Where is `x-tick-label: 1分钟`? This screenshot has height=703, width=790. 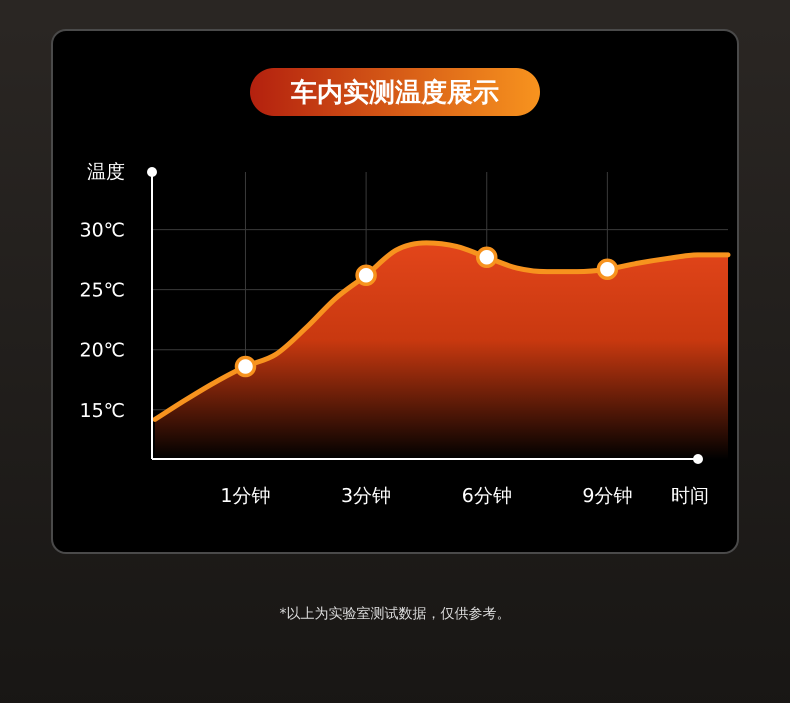
x-tick-label: 1分钟 is located at coordinates (245, 496).